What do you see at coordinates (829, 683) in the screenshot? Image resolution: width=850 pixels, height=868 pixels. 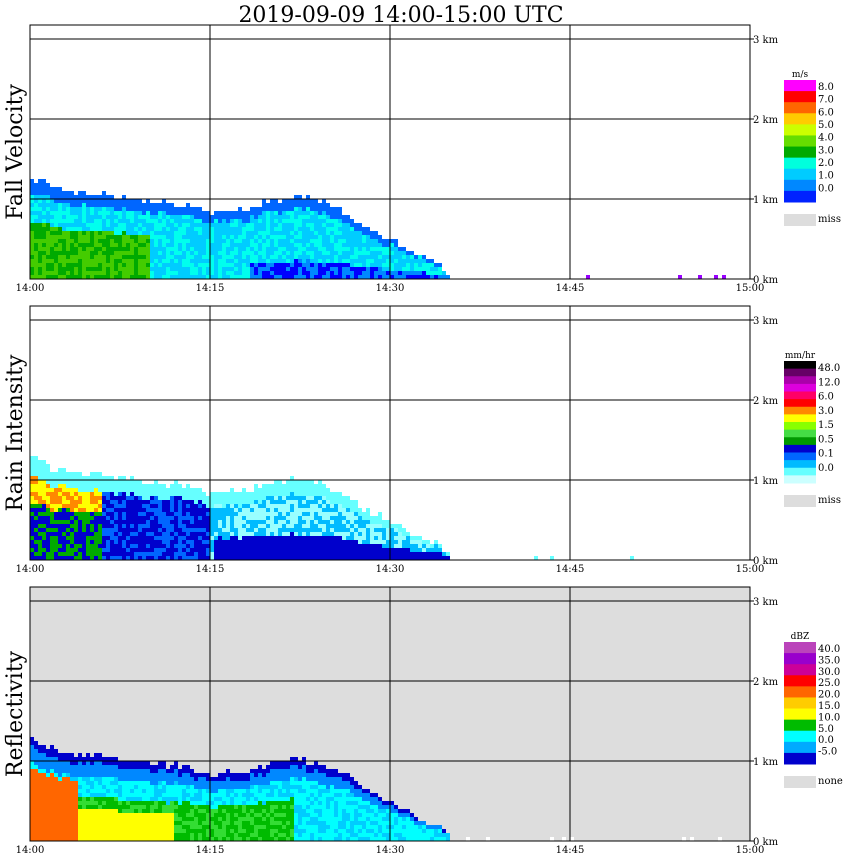 I see `legend-label: 25.0` at bounding box center [829, 683].